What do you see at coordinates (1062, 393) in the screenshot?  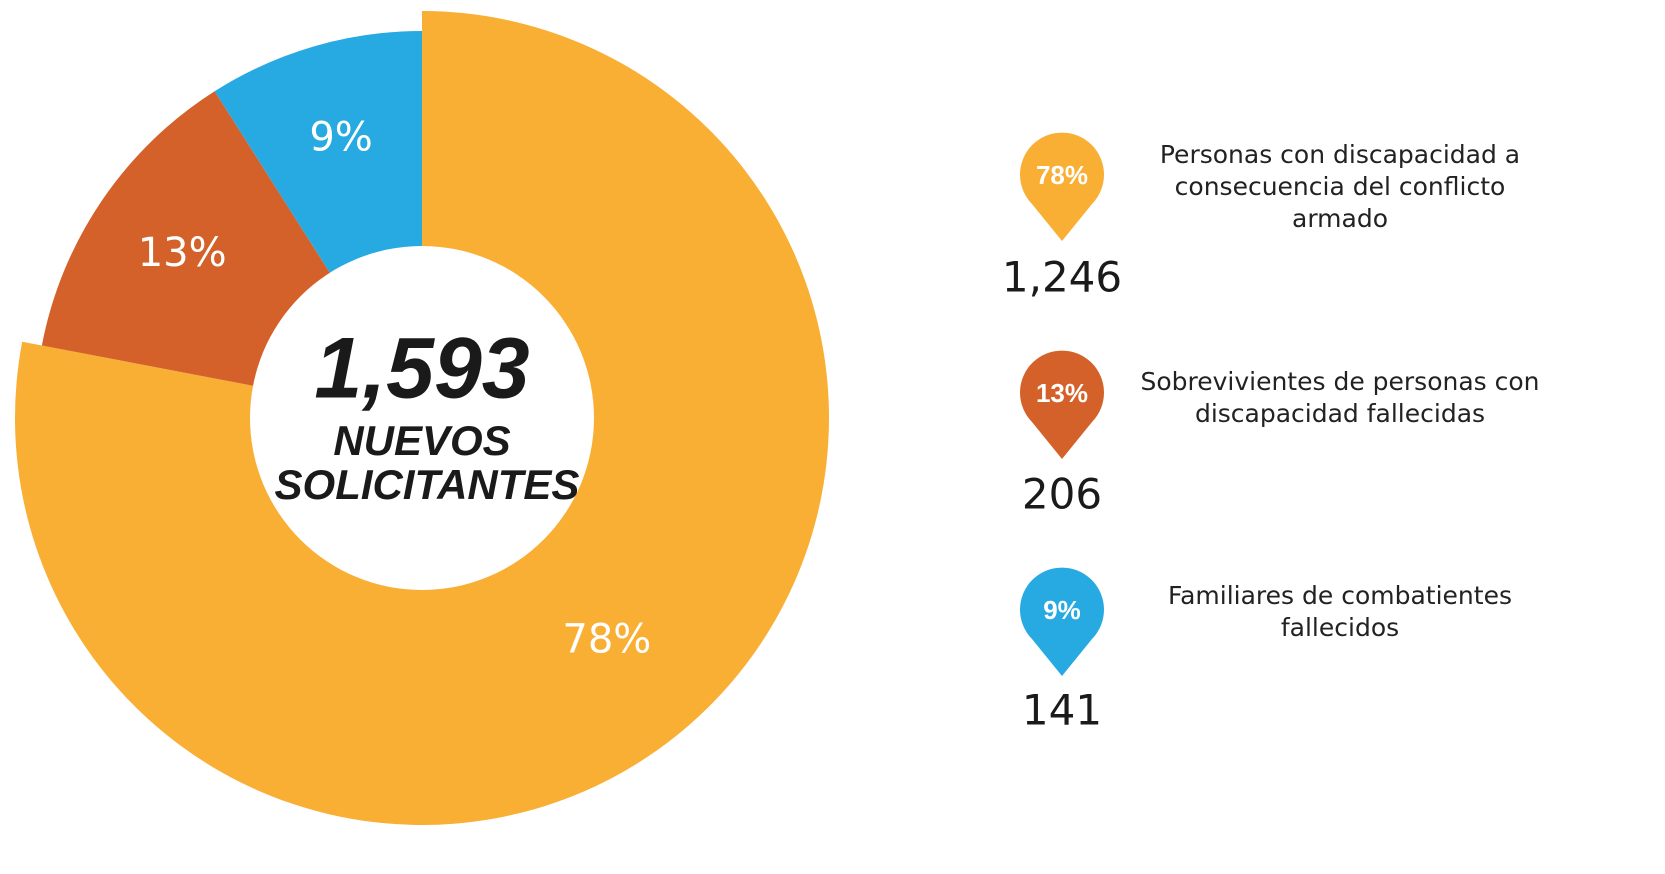 I see `legend-percent: 13%` at bounding box center [1062, 393].